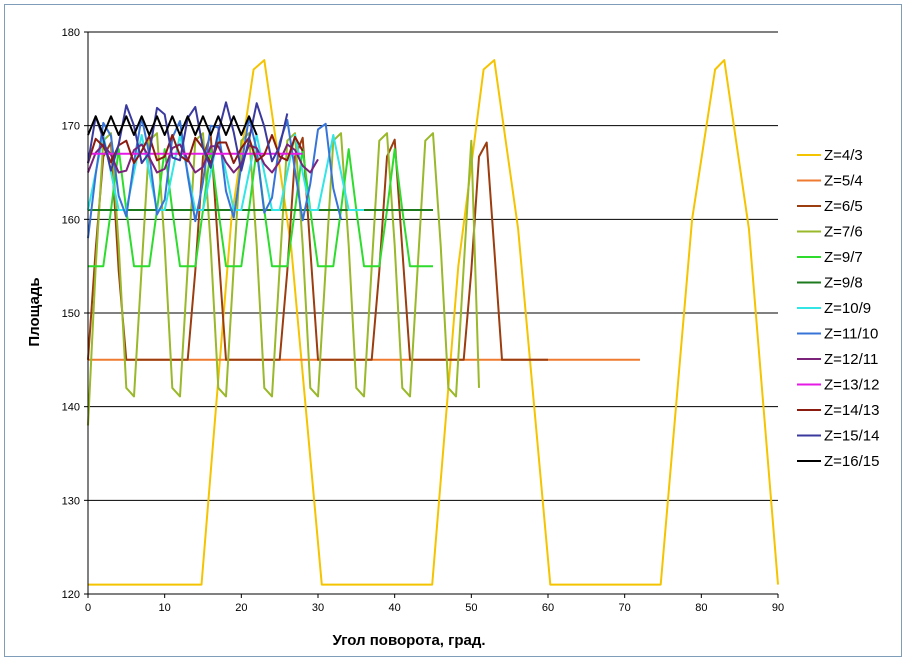 Image resolution: width=906 pixels, height=663 pixels. Describe the element at coordinates (71, 408) in the screenshot. I see `y-tick-label: 140` at that location.